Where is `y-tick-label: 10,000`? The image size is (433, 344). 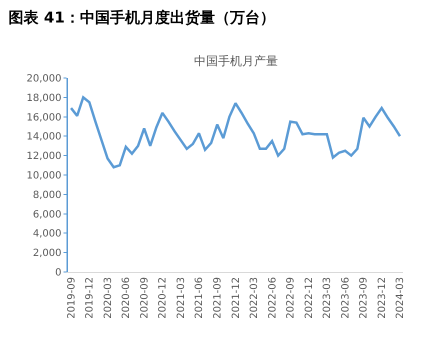 y-tick-label: 10,000 is located at coordinates (44, 176).